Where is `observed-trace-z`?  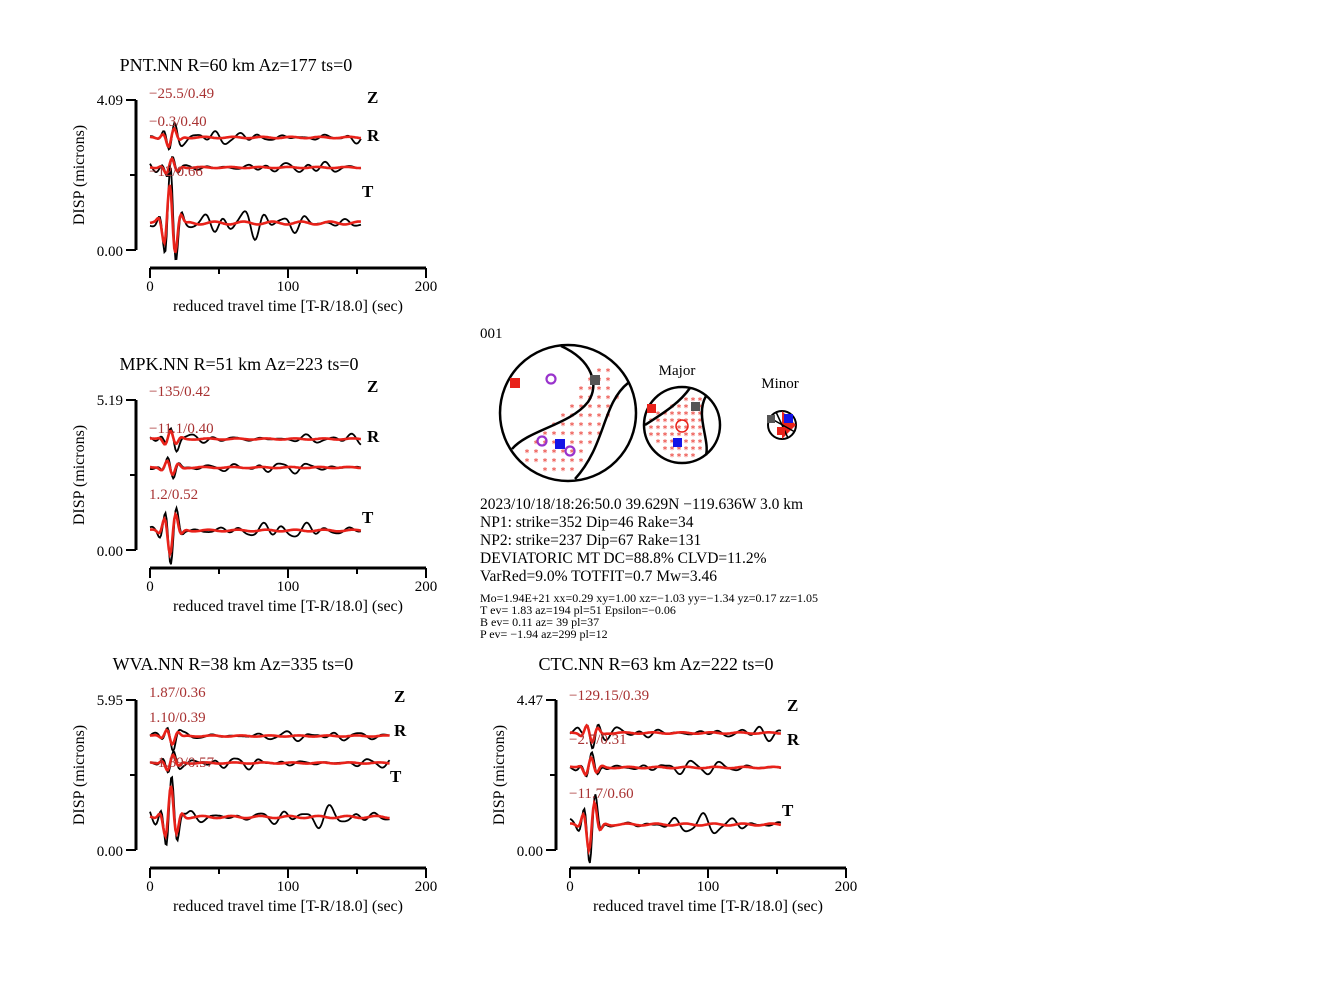 observed-trace-z is located at coordinates (269, 739).